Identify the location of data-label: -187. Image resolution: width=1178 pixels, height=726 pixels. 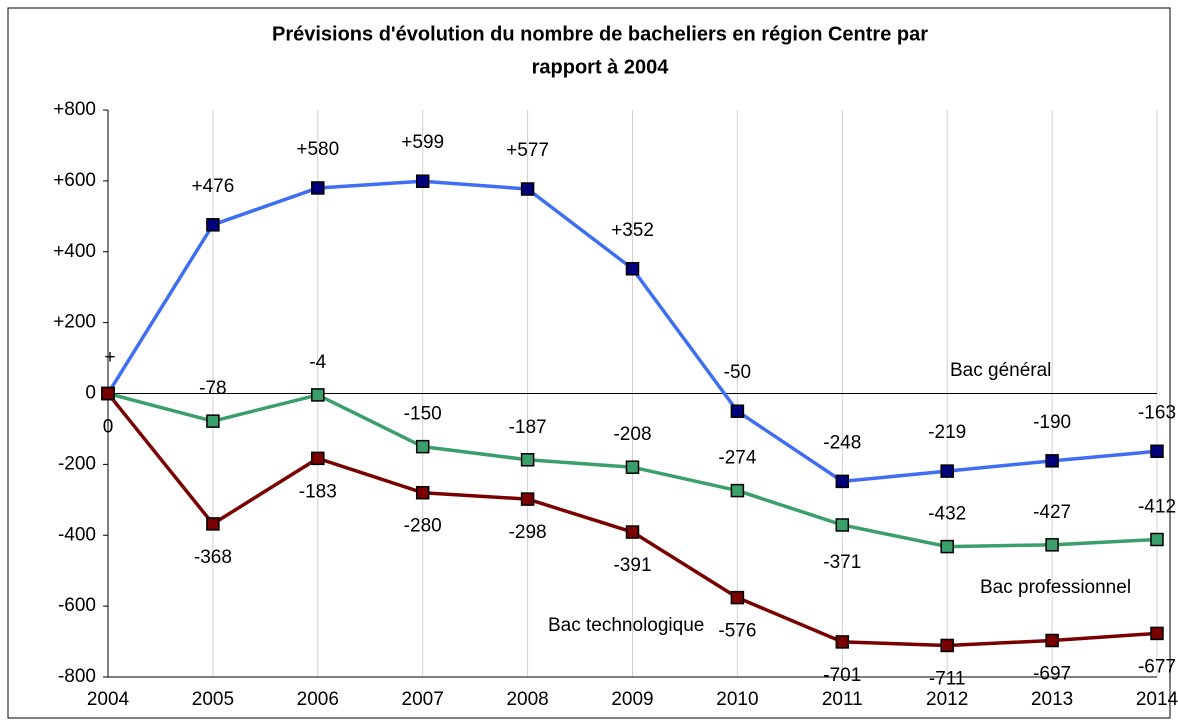
(528, 427).